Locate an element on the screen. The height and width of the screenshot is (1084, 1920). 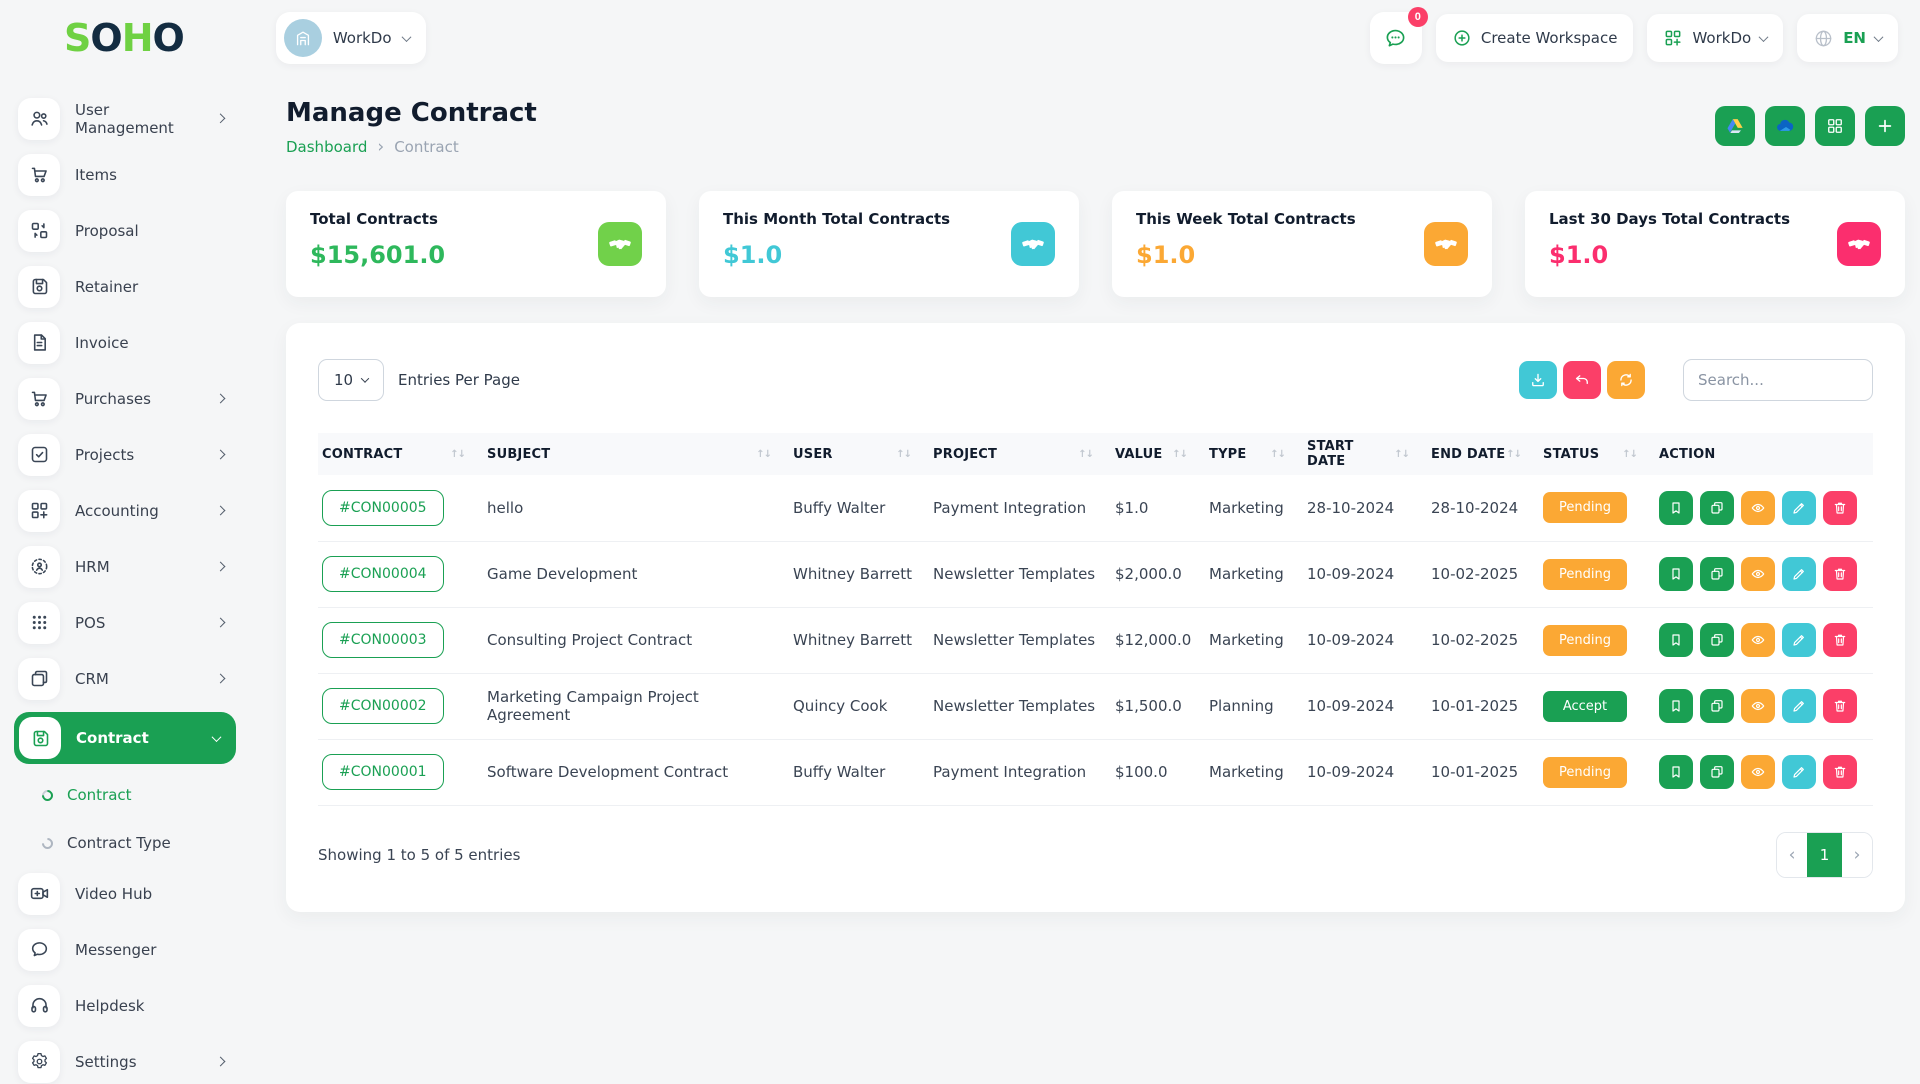
cell-type: Marketing is located at coordinates (1254, 640).